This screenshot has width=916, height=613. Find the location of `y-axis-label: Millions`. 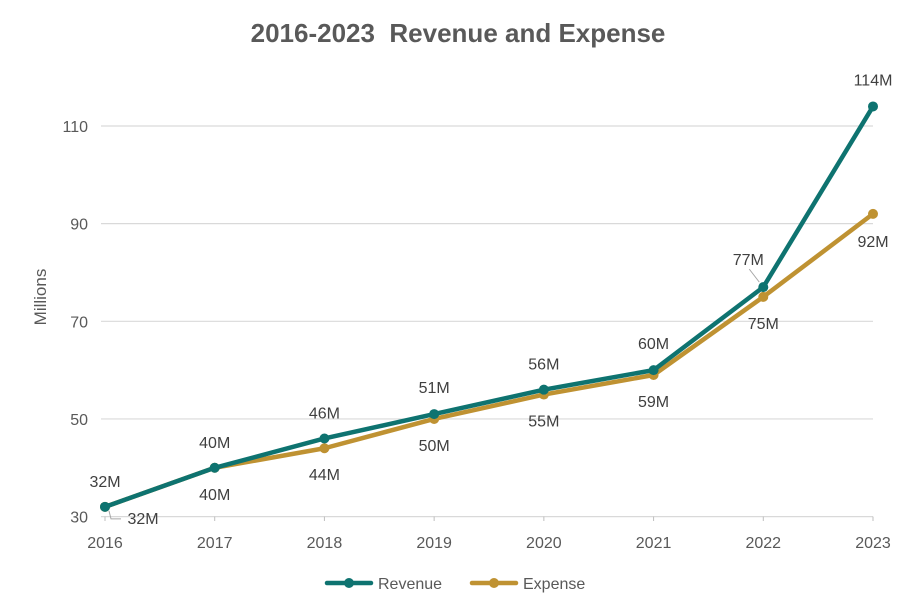

y-axis-label: Millions is located at coordinates (40, 297).